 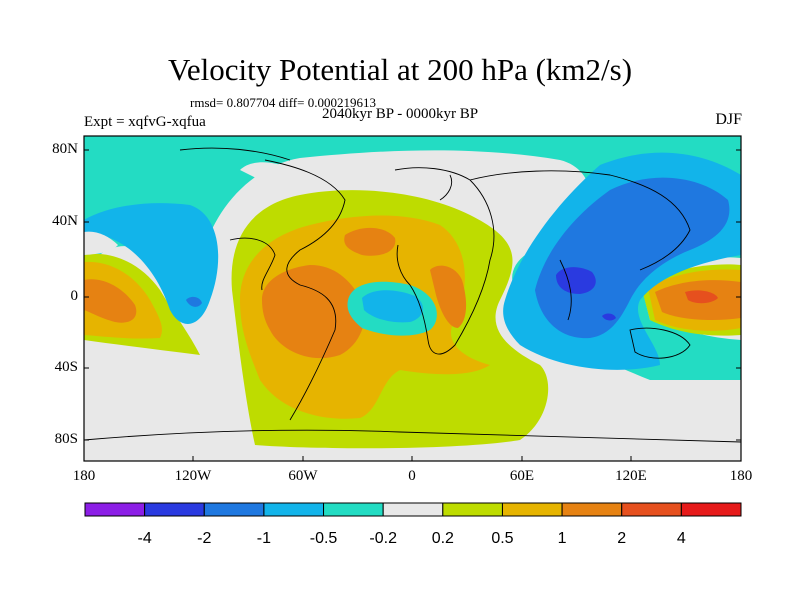 What do you see at coordinates (502, 538) in the screenshot?
I see `colorbar-label: 0.5` at bounding box center [502, 538].